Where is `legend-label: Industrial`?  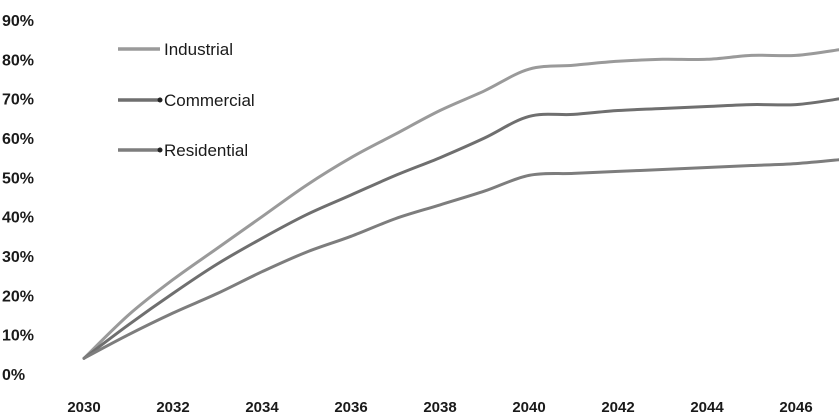 legend-label: Industrial is located at coordinates (198, 49).